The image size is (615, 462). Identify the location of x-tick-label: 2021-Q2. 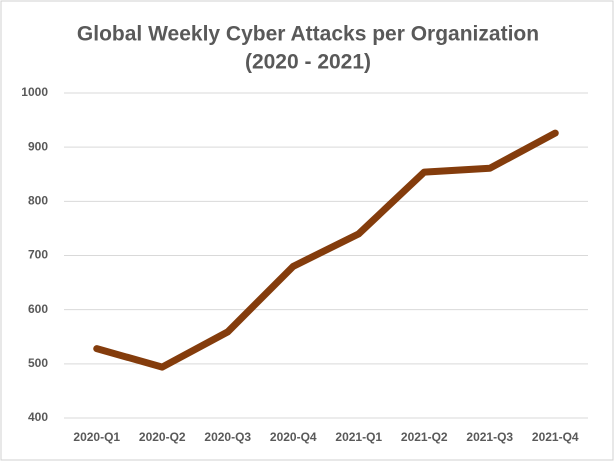
(424, 437).